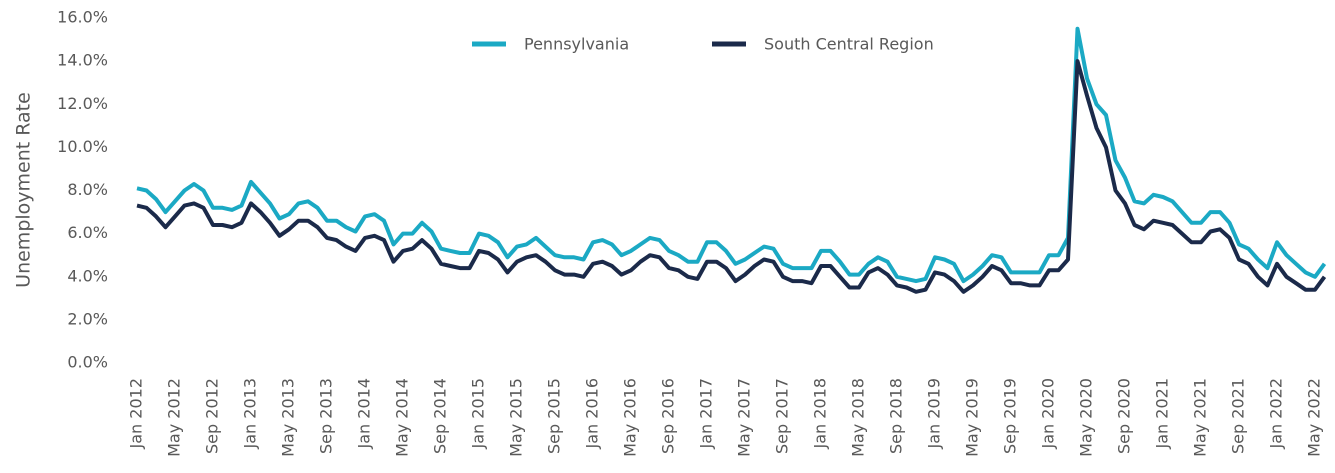  I want to click on x-tick-label: Sep 2020, so click(1124, 416).